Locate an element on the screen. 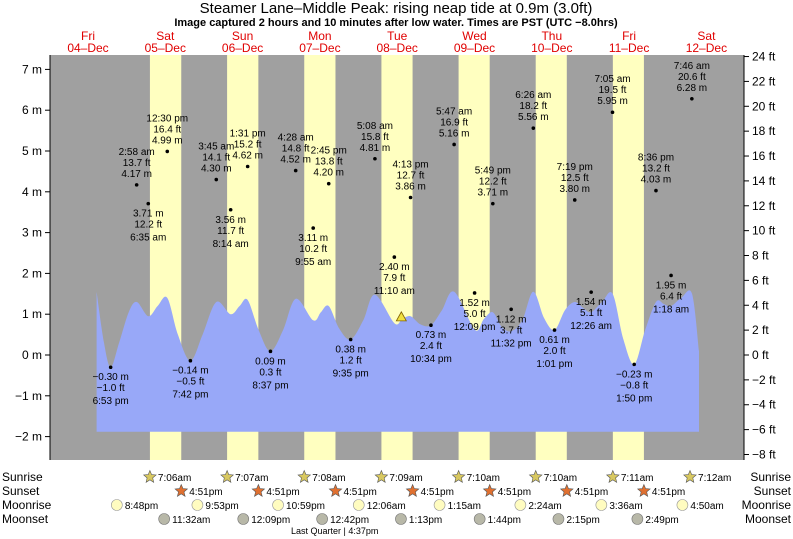 The width and height of the screenshot is (793, 539). y-tick-label-ft: 18 ft is located at coordinates (764, 131).